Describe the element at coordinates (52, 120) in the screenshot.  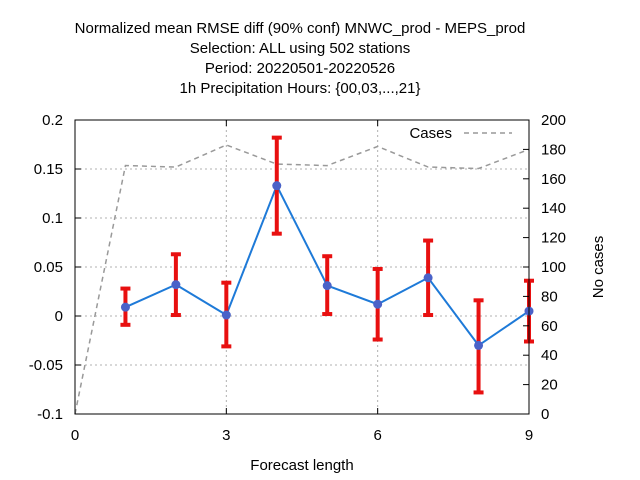
I see `y-left-tick-label: 0.2` at that location.